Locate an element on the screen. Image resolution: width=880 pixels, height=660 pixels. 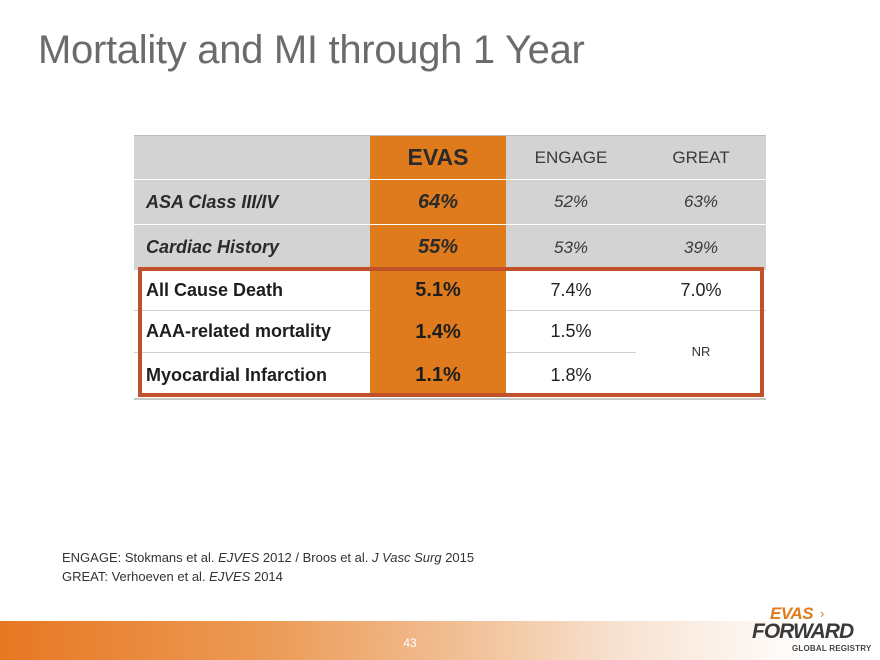
header-evas: EVAS is located at coordinates (438, 158).